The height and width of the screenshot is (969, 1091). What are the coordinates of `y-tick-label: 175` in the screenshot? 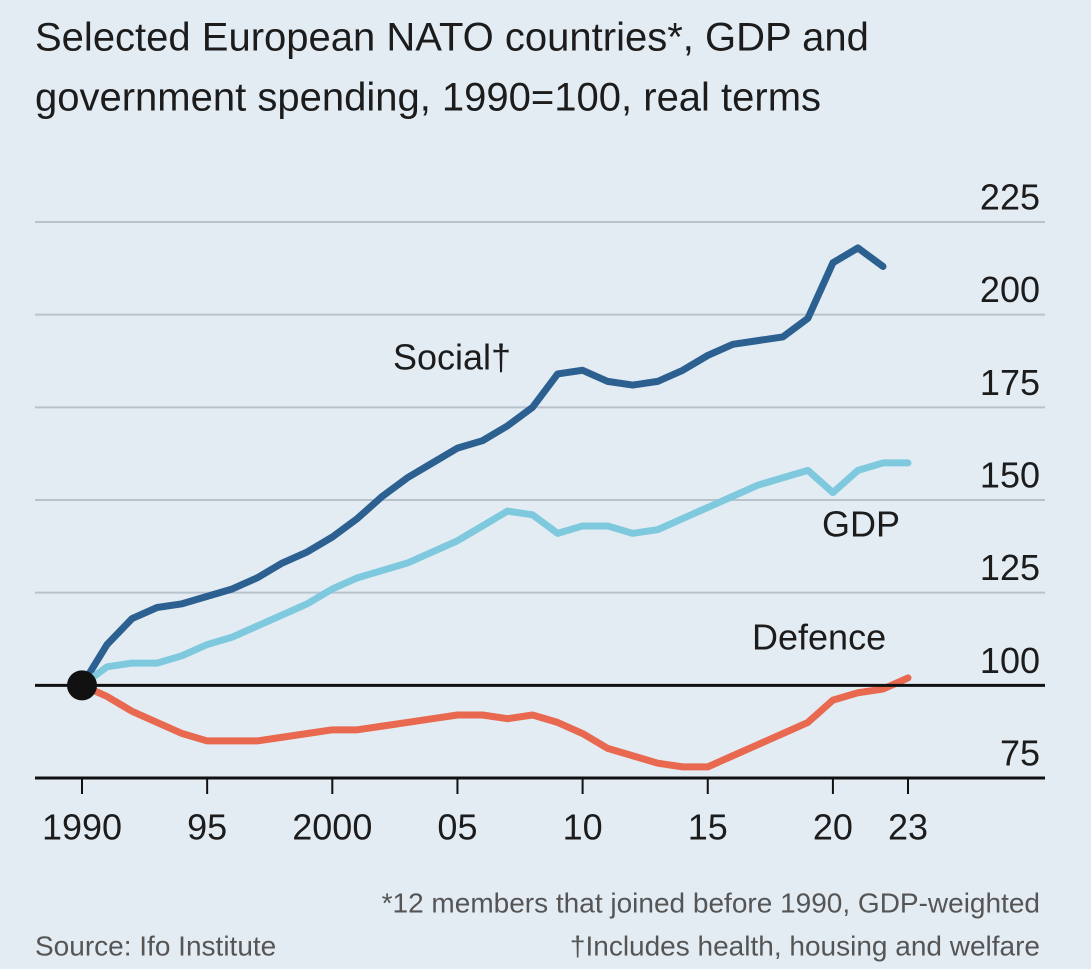 It's located at (1010, 382).